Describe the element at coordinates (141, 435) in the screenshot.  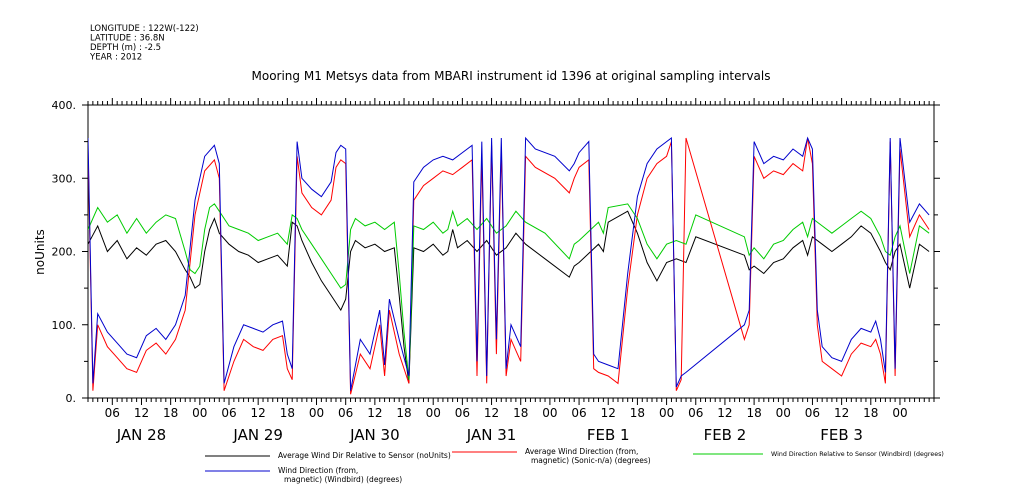
I see `x-day-label: JAN 28` at that location.